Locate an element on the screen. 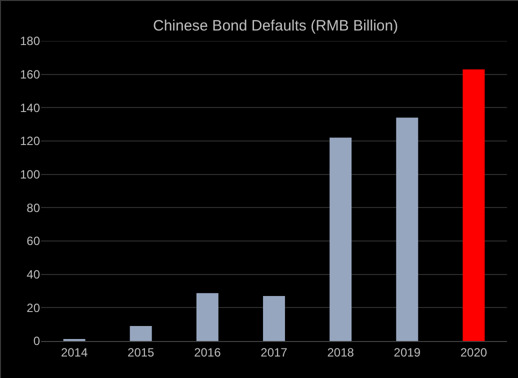 Image resolution: width=518 pixels, height=378 pixels. y-tick-label: 100 is located at coordinates (30, 175).